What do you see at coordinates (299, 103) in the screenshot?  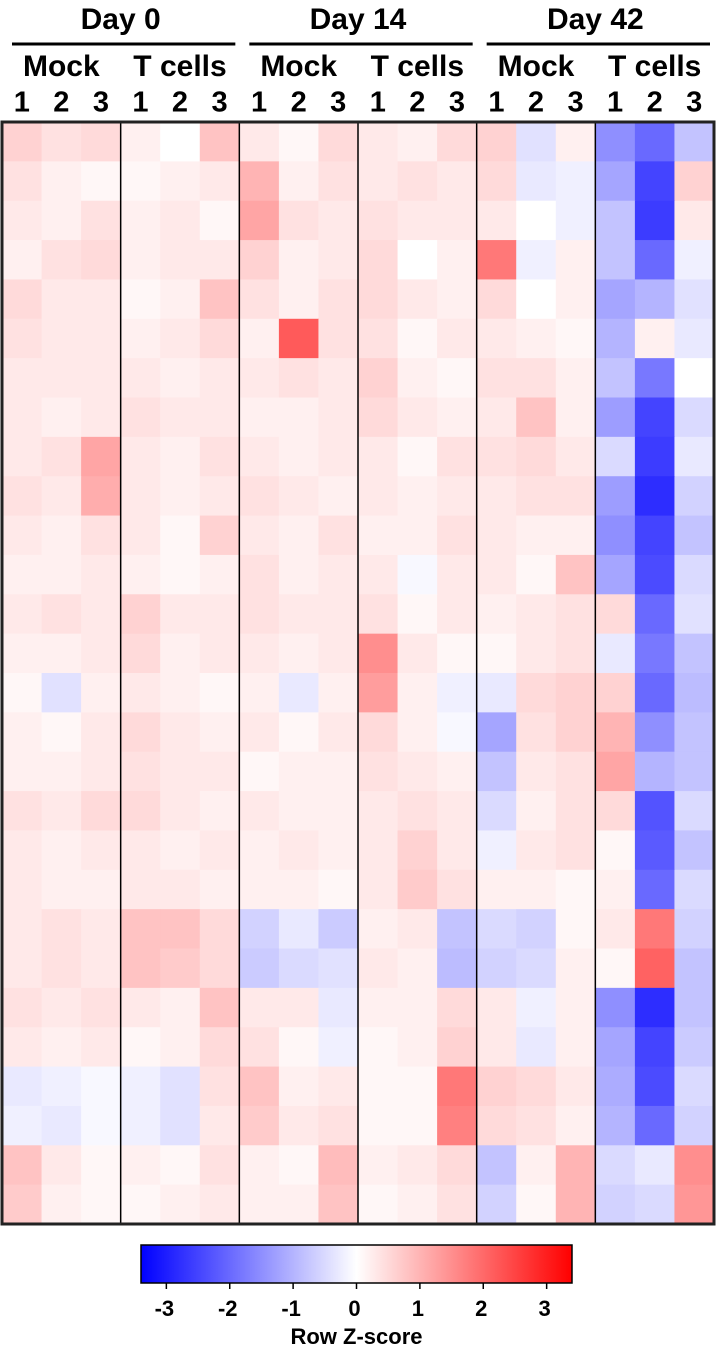 I see `column-label: 2` at bounding box center [299, 103].